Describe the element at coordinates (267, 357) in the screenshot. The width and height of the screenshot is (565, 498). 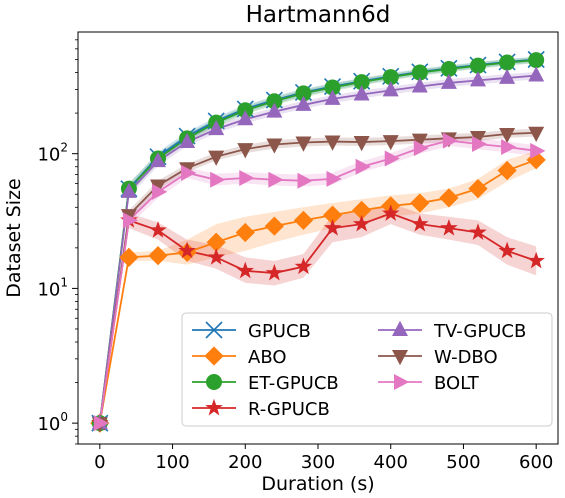
I see `legend-label: ABO` at that location.